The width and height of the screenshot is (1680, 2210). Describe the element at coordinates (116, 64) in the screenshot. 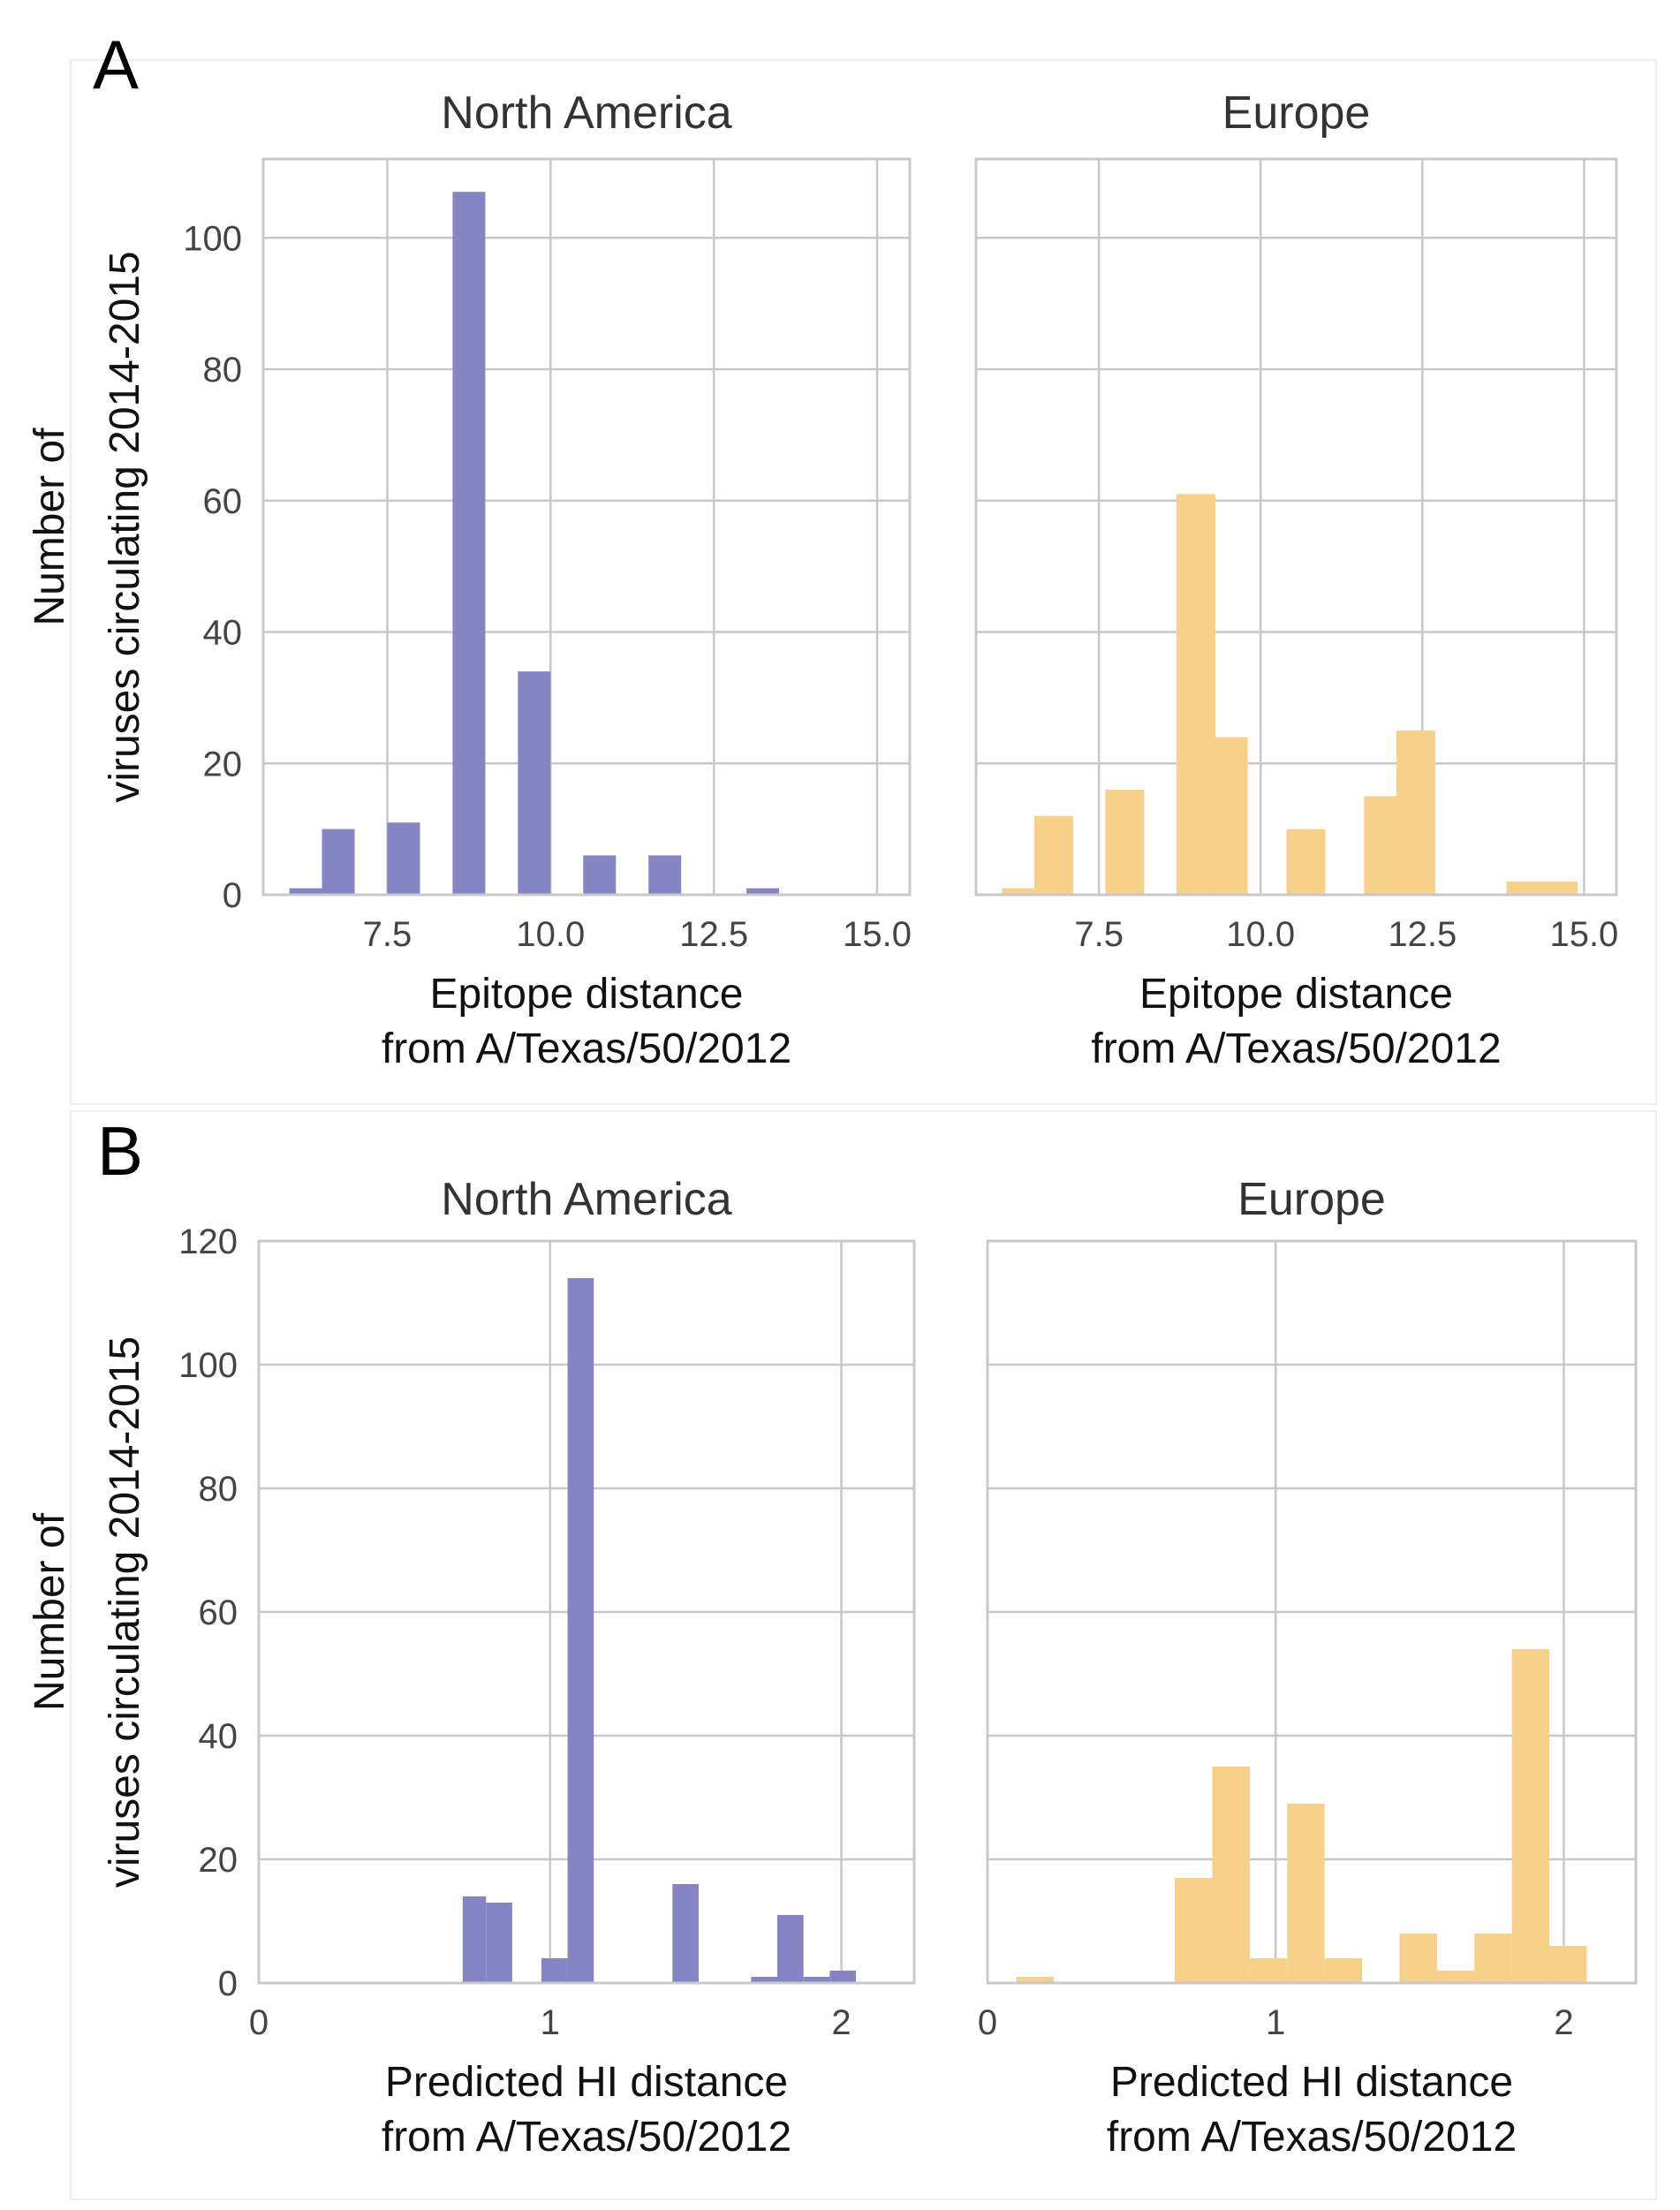

I see `panel-label: A` at that location.